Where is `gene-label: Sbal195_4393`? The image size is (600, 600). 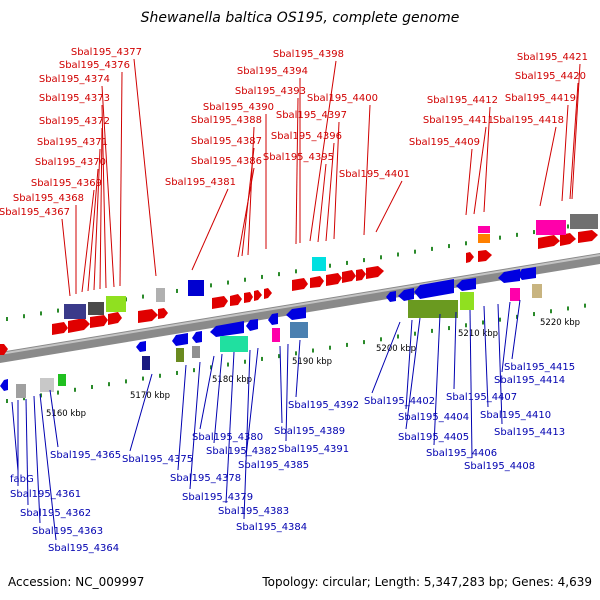
gene-label: Sbal195_4393 is located at coordinates (270, 91).